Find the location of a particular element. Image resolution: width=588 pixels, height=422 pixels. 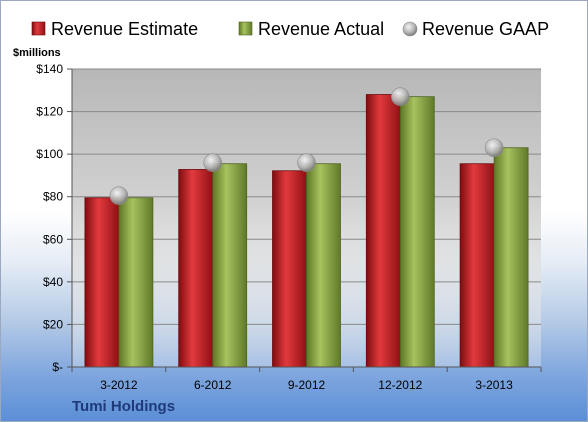

y-tick-label: $140 is located at coordinates (49, 69).